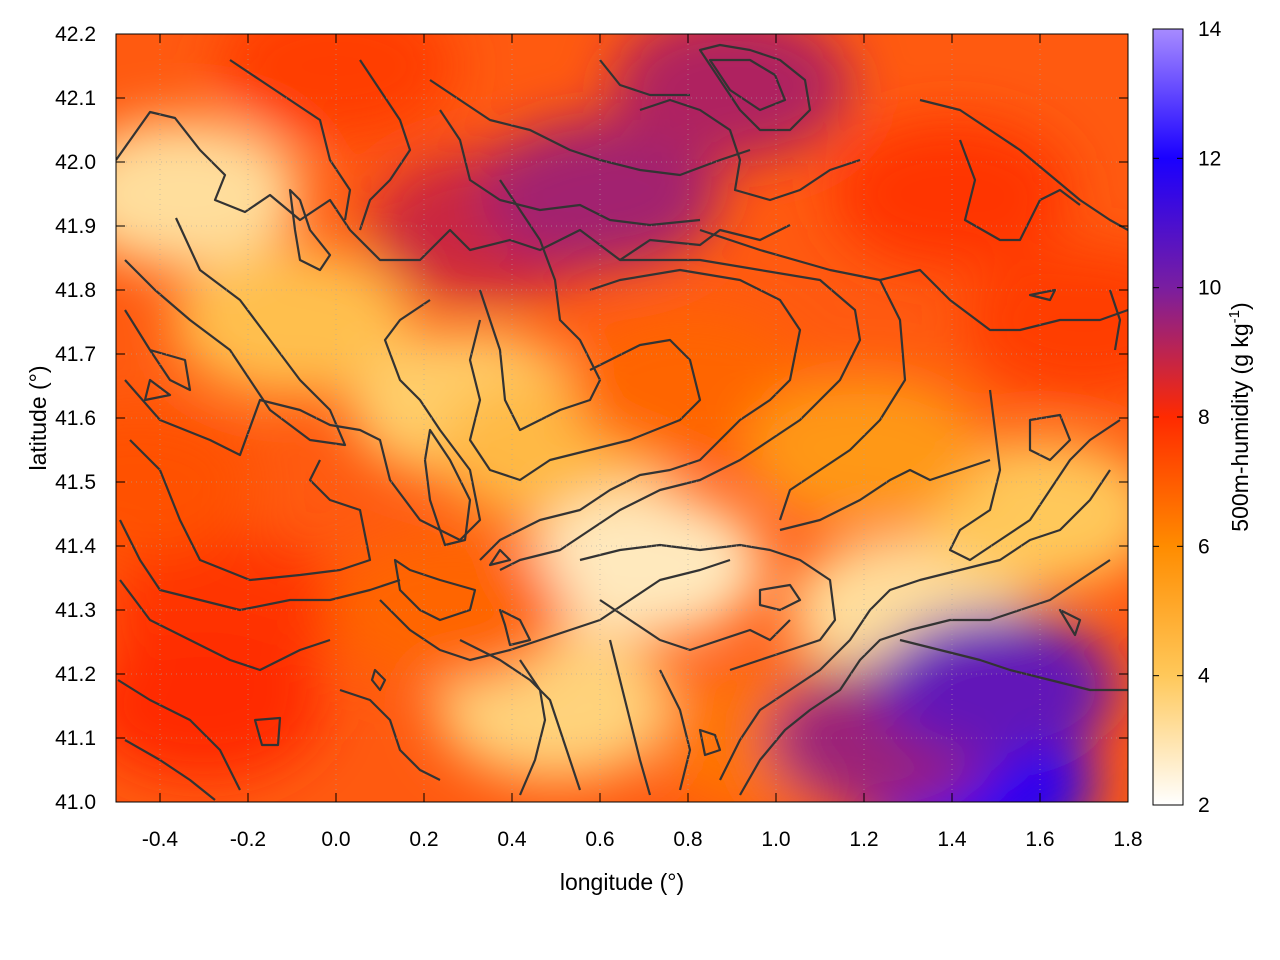  I want to click on colorbar: 2 4 6 8 10 12 14 500m-humidity (g kg-1), so click(1202, 417).